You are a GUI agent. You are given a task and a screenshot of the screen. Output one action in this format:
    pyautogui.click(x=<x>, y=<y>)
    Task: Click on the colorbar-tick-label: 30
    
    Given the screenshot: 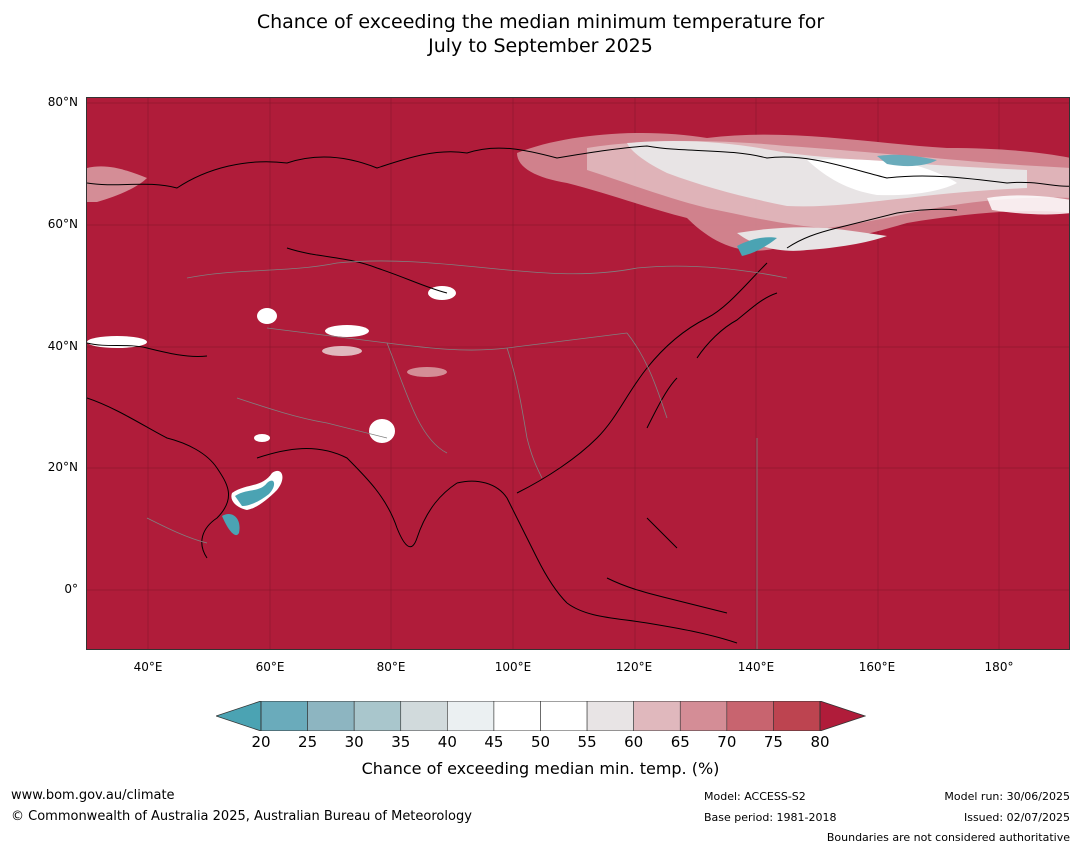 What is the action you would take?
    pyautogui.click(x=354, y=742)
    